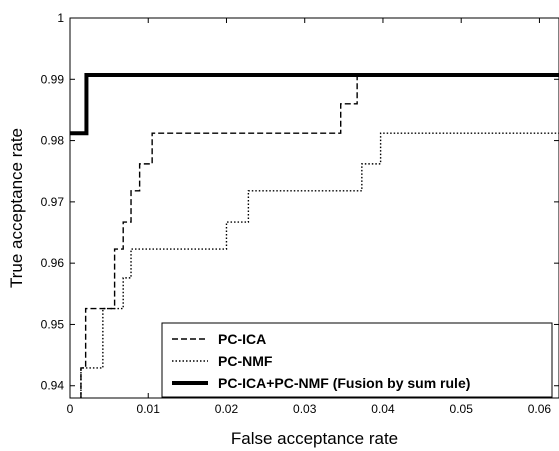 Image resolution: width=559 pixels, height=451 pixels. What do you see at coordinates (344, 383) in the screenshot?
I see `legend-label-3: PC-ICA+PC-NMF (Fusion by sum rule)` at bounding box center [344, 383].